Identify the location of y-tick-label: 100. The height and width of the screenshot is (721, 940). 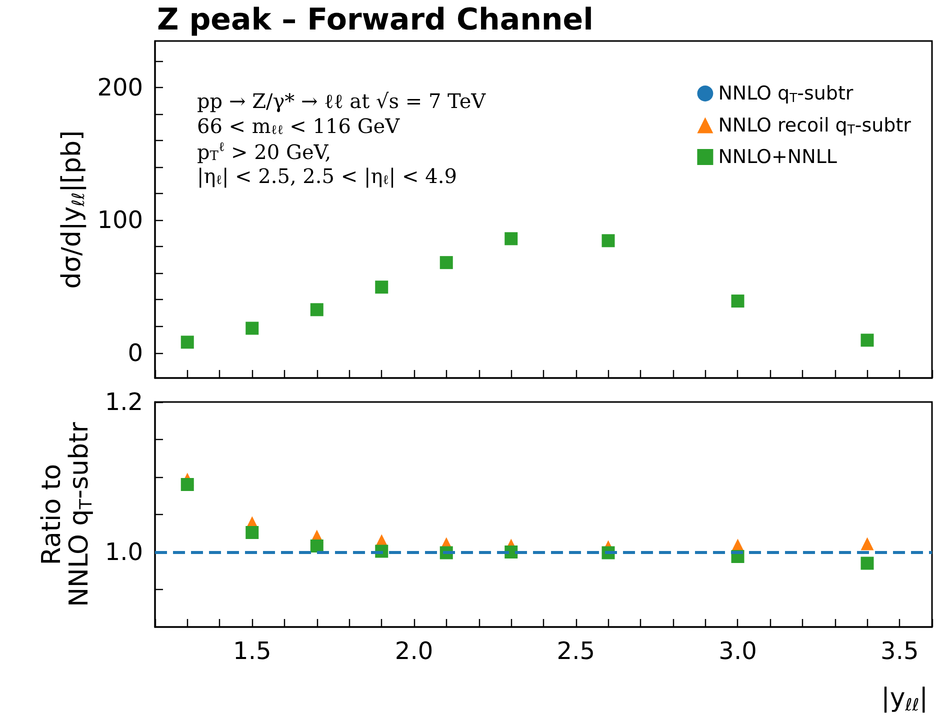
(120, 220).